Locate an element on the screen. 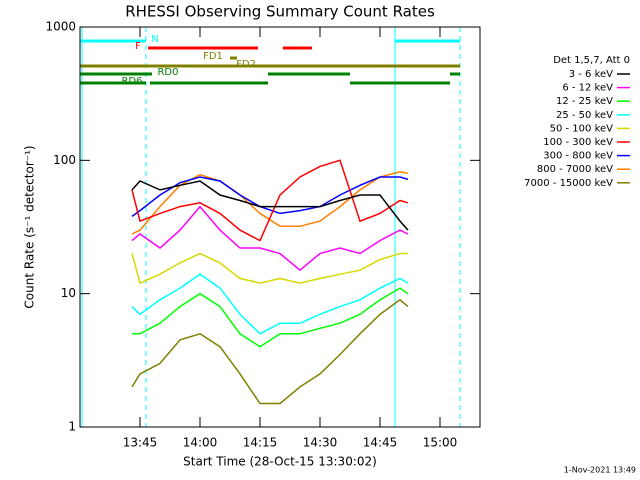 This screenshot has width=640, height=480. legend-label: 800 - 7000 keV is located at coordinates (575, 169).